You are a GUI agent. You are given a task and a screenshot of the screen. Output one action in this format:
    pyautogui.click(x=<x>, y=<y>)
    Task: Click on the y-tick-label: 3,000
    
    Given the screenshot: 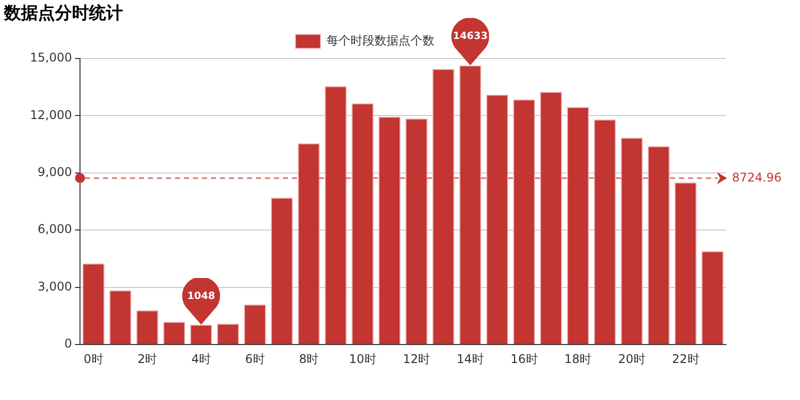 What is the action you would take?
    pyautogui.click(x=55, y=286)
    